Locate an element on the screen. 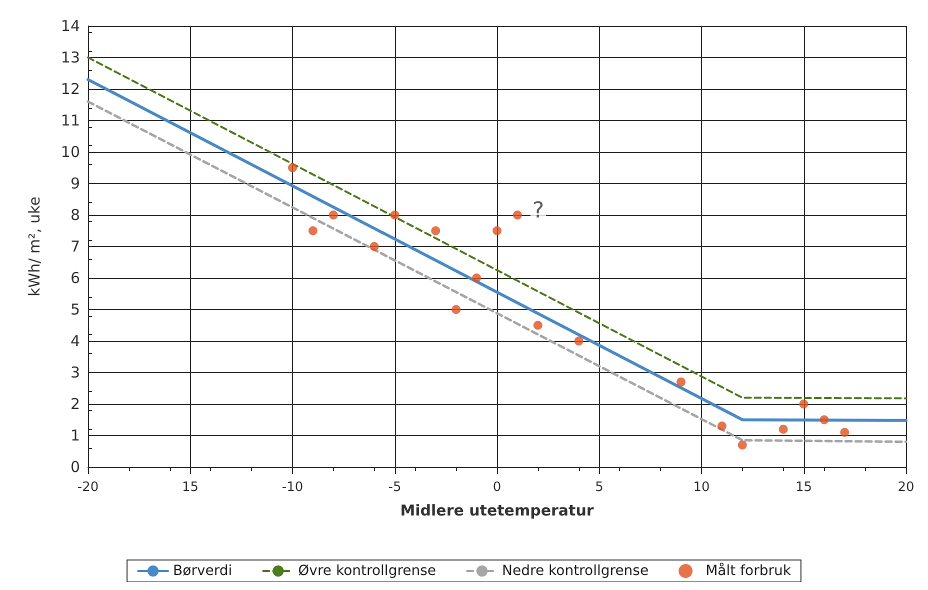  y-tick-label: 13 is located at coordinates (70, 57).